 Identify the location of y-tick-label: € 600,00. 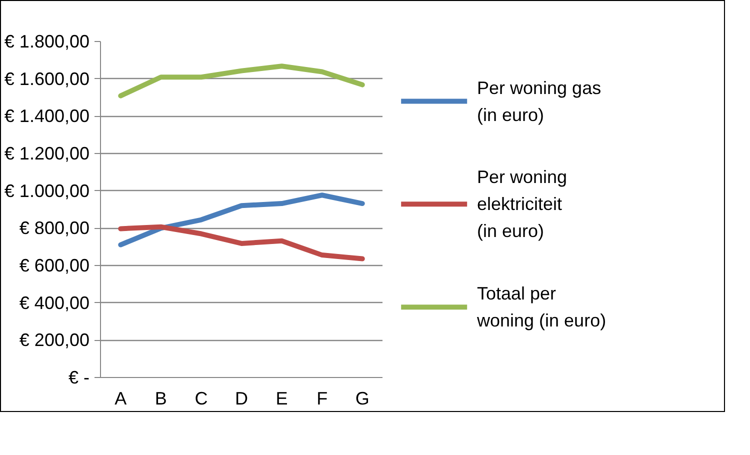
(54, 266).